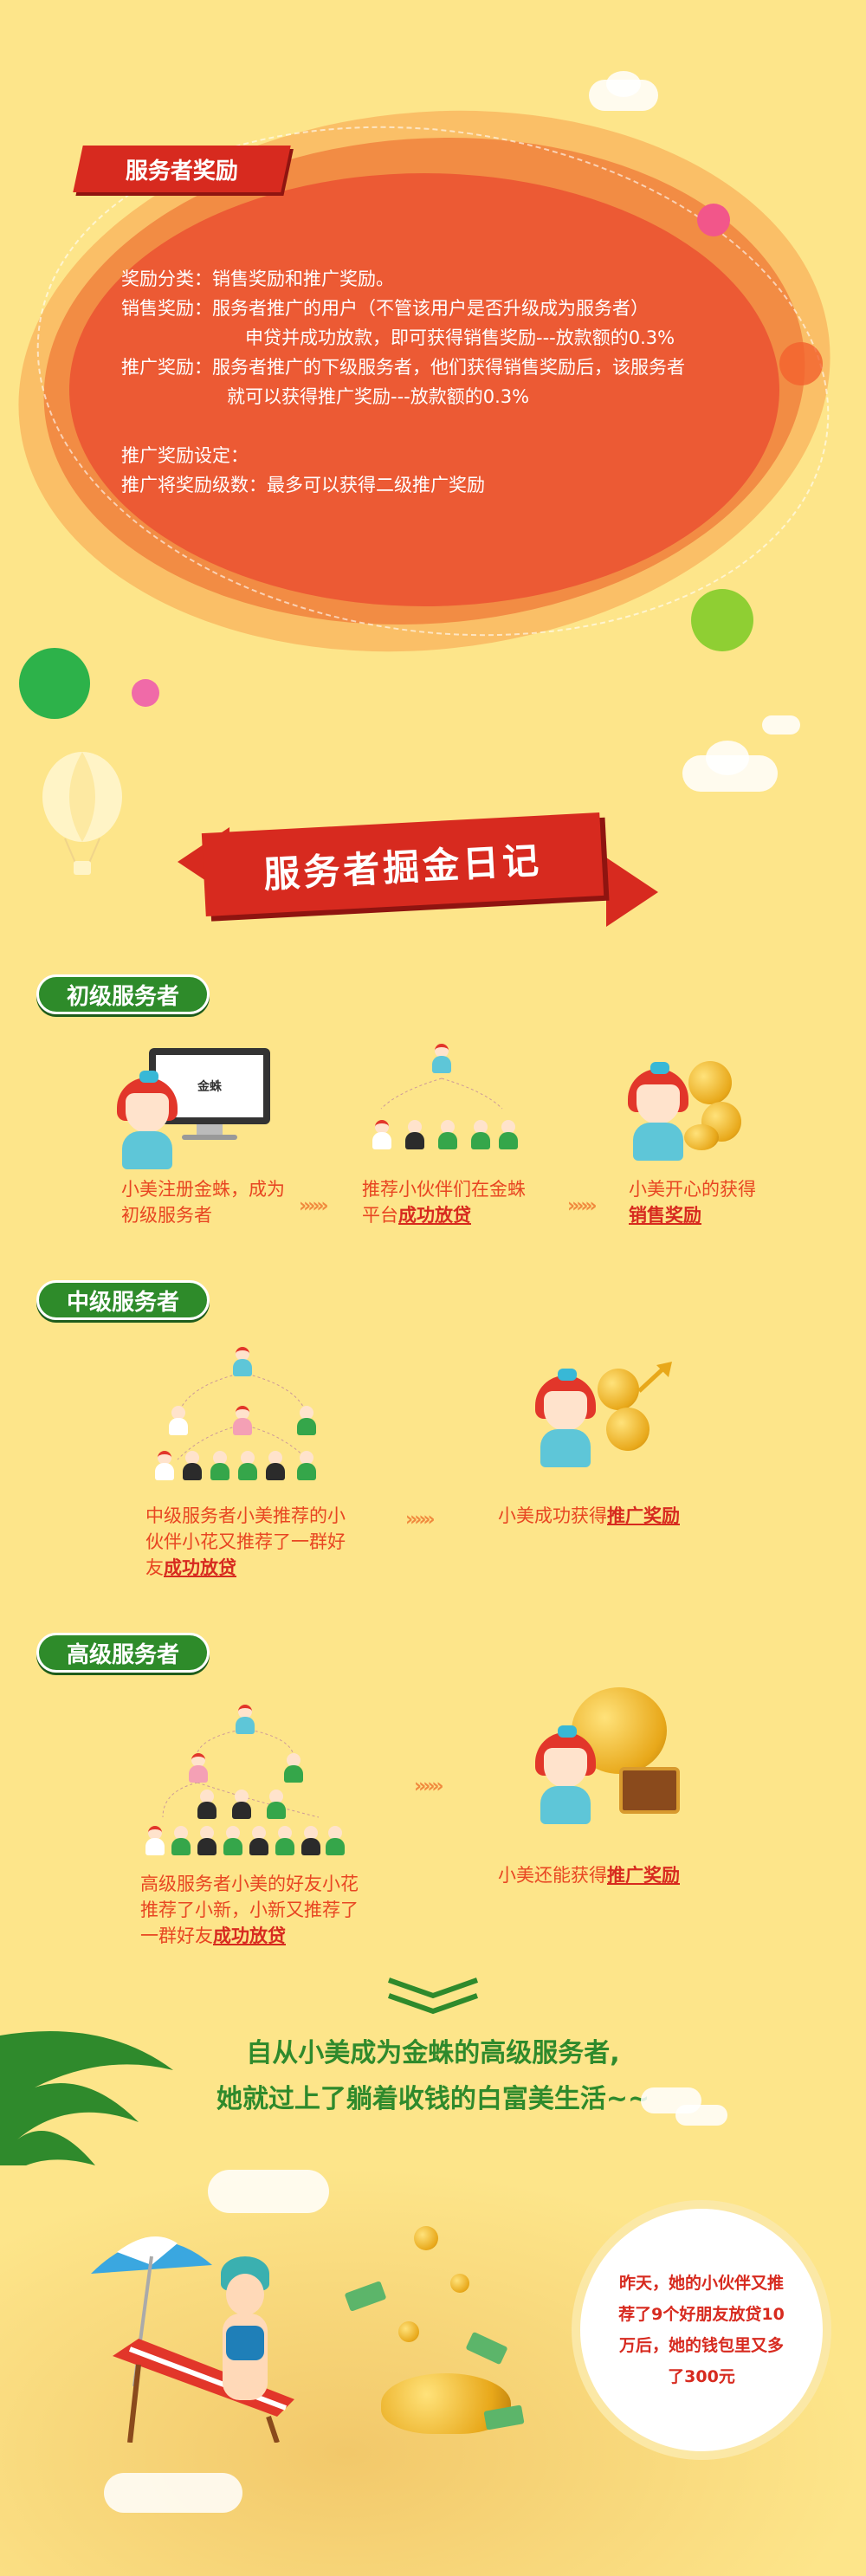 This screenshot has width=866, height=2576. What do you see at coordinates (433, 2053) in the screenshot?
I see `slogan-line1: 自从小美成为金蛛的高级服务者,` at bounding box center [433, 2053].